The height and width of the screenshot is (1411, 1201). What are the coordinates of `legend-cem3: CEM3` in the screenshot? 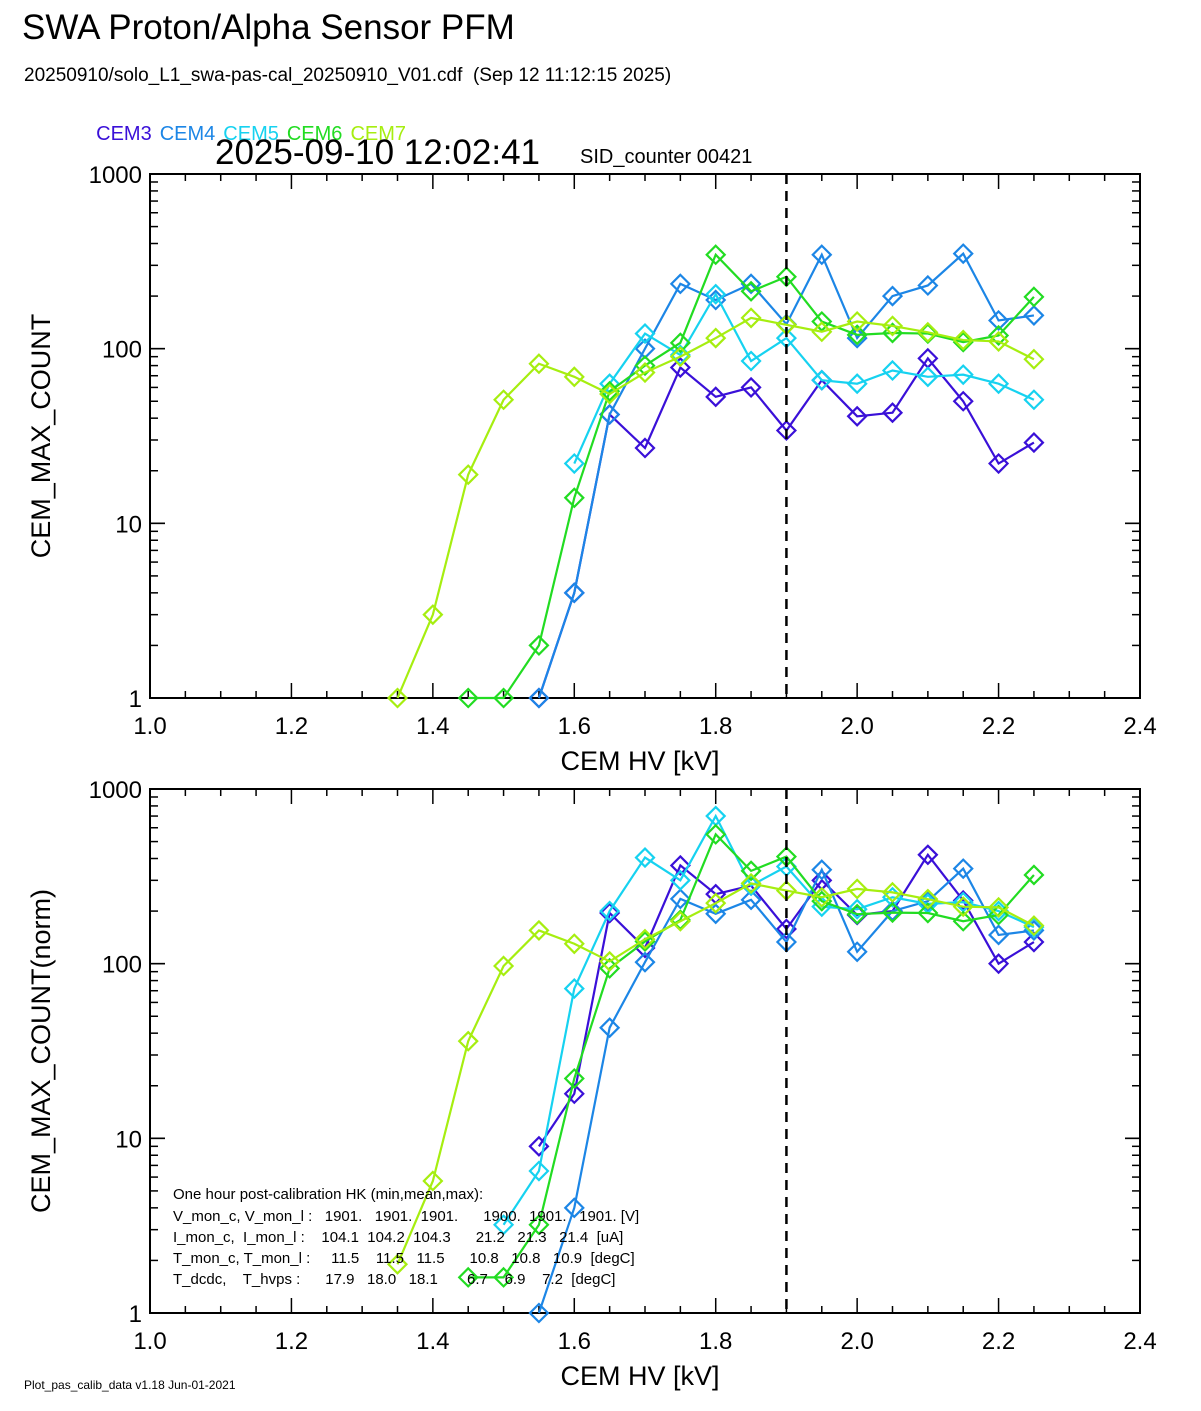 It's located at (124, 134).